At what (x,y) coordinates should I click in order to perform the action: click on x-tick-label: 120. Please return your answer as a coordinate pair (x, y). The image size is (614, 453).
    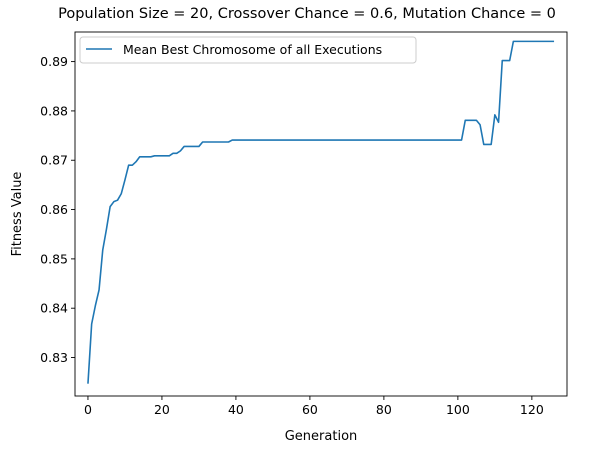
    Looking at the image, I should click on (532, 409).